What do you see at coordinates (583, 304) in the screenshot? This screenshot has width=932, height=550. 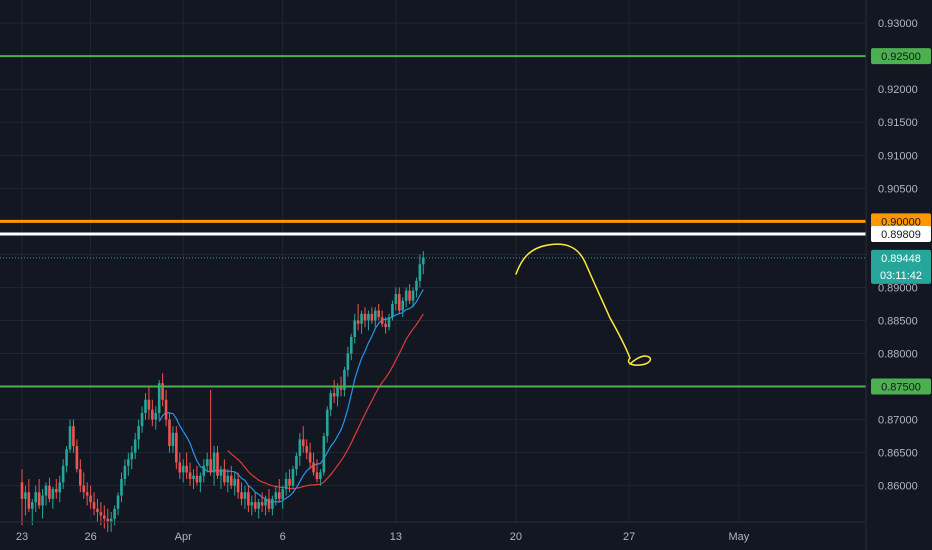 I see `freehand-drawing` at bounding box center [583, 304].